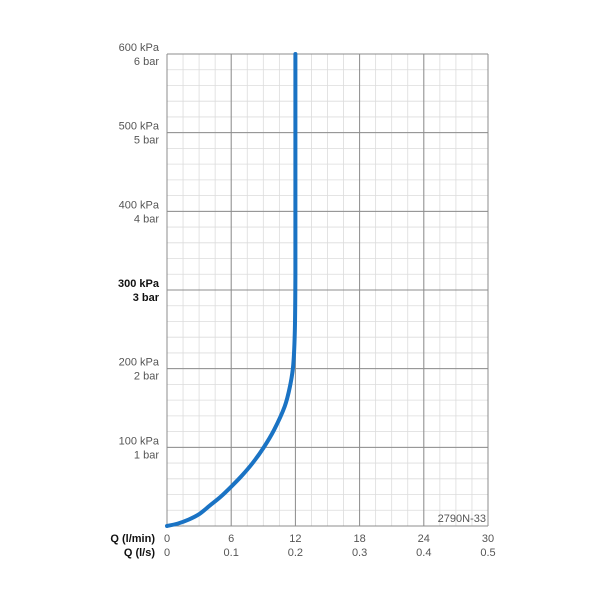 This screenshot has height=600, width=600. I want to click on x-tick-label-lmin: 18, so click(359, 539).